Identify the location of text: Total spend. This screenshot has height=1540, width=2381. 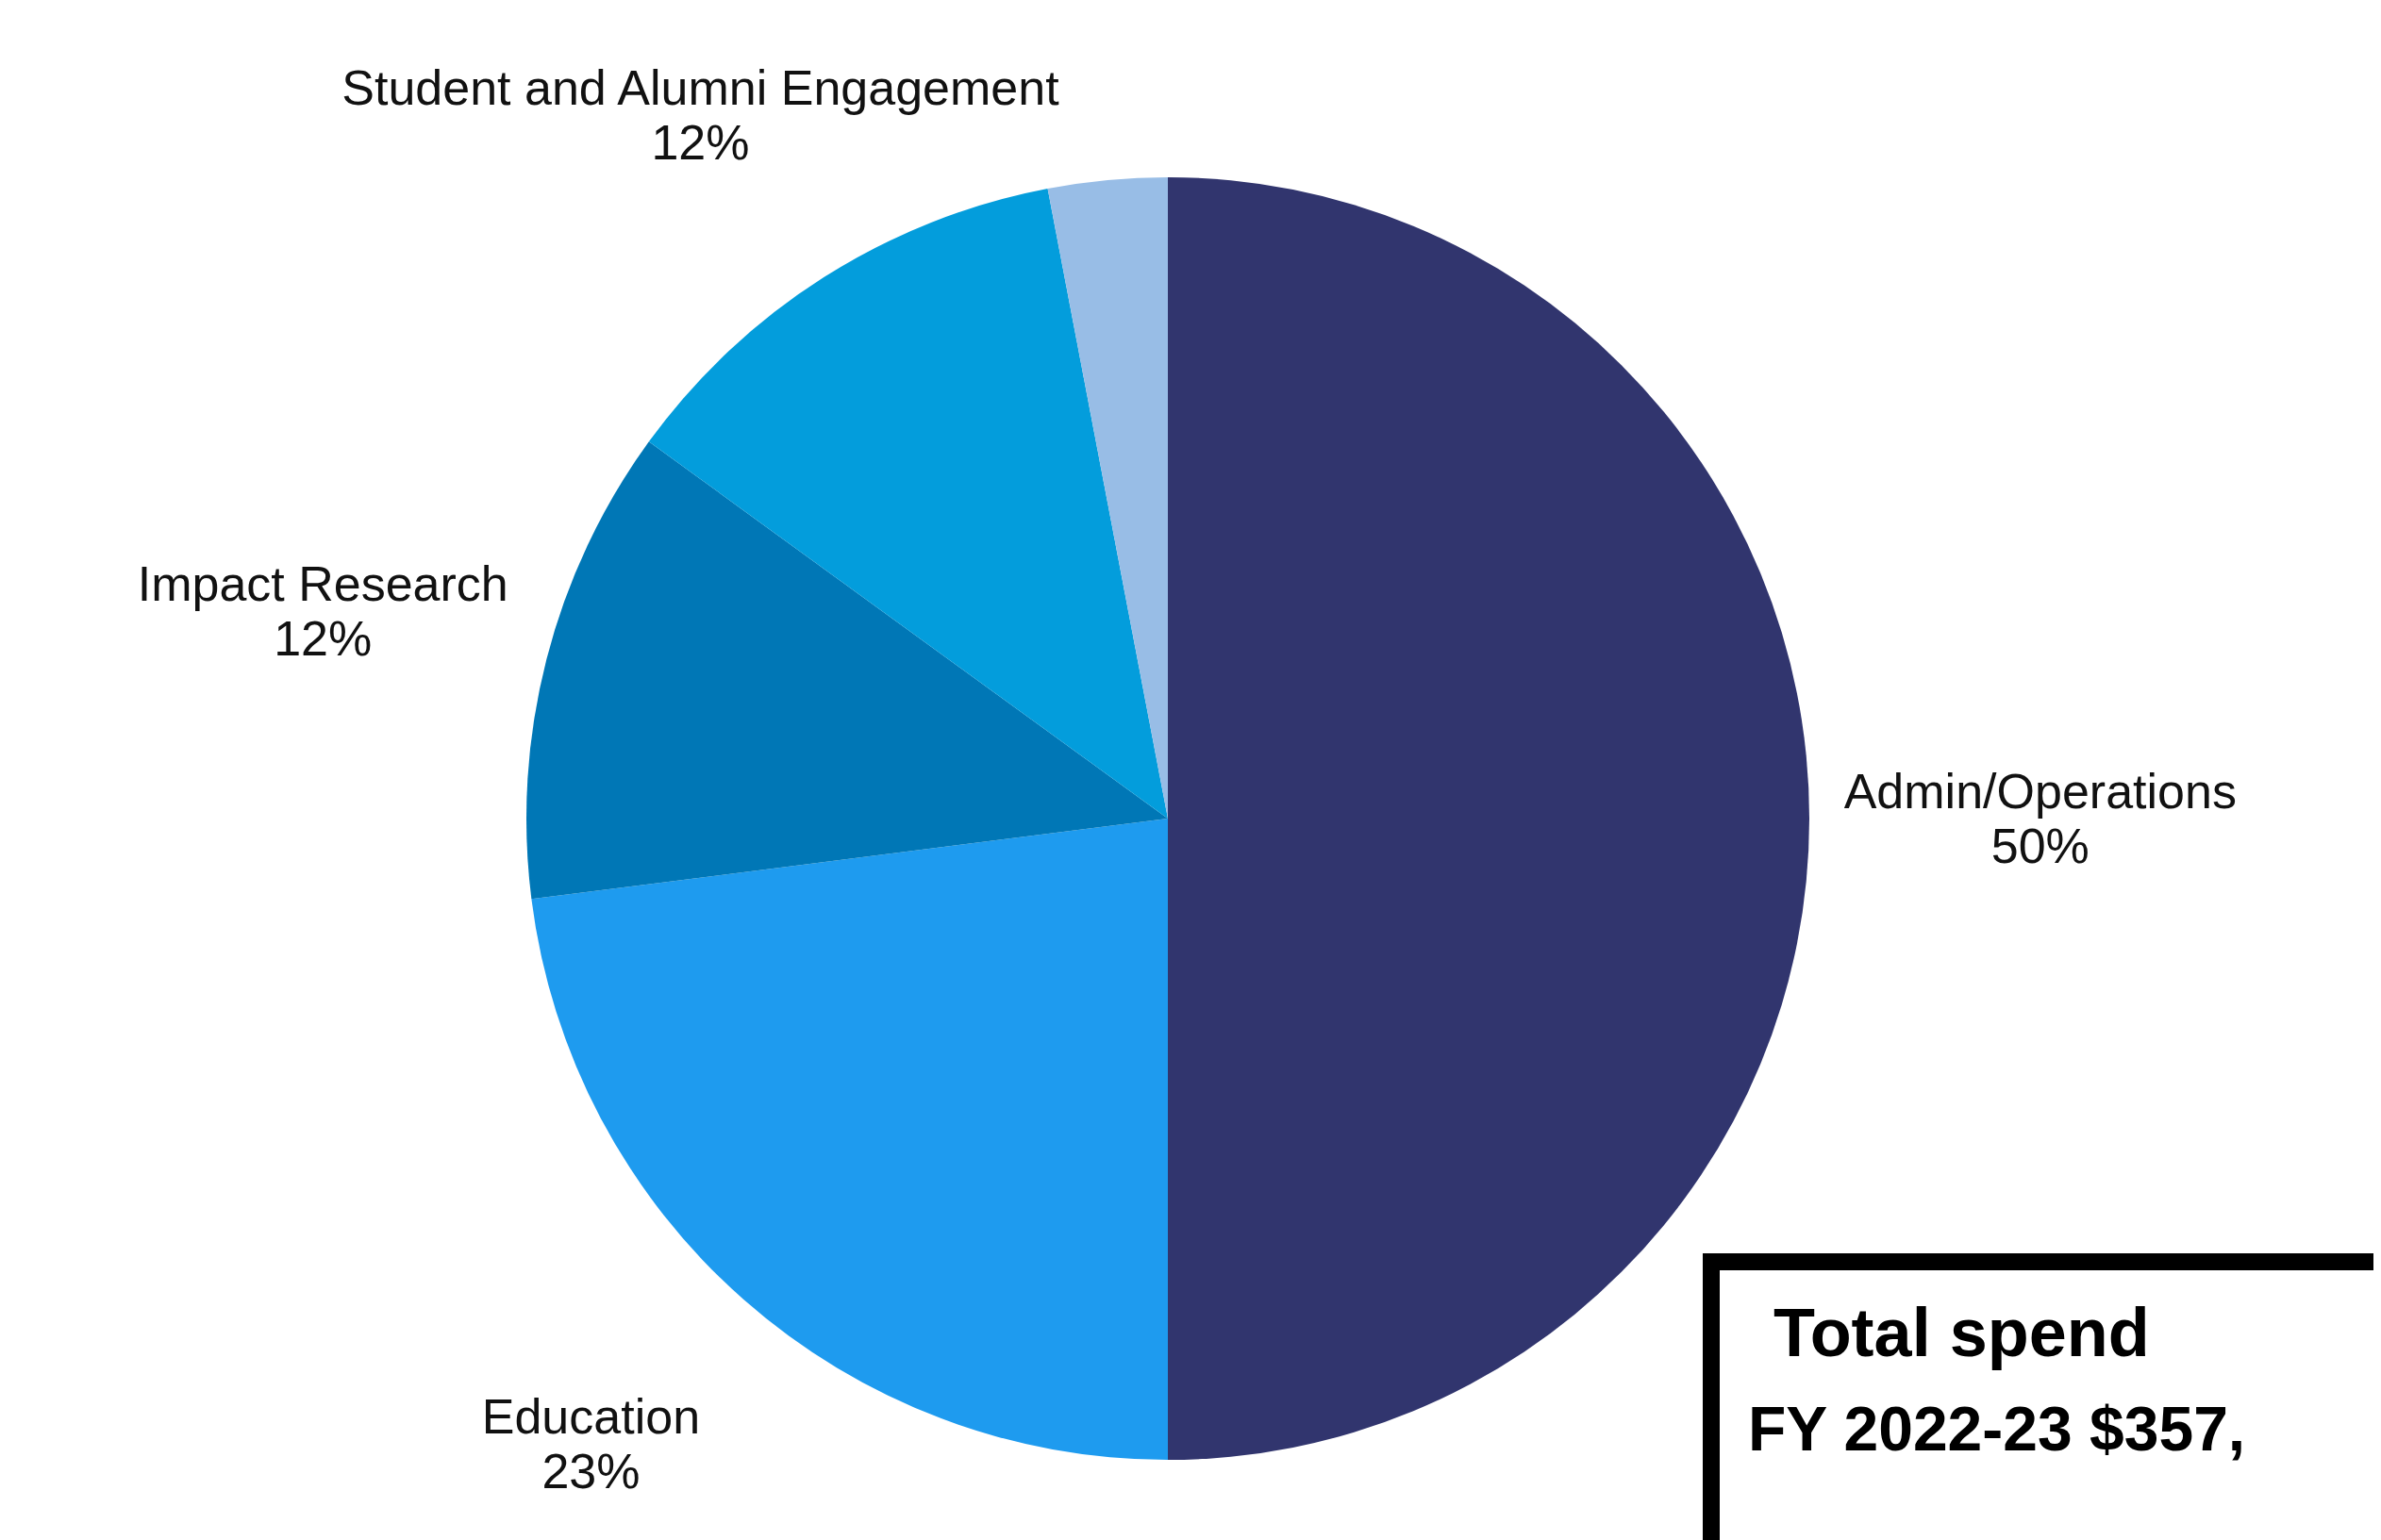
(1961, 1332).